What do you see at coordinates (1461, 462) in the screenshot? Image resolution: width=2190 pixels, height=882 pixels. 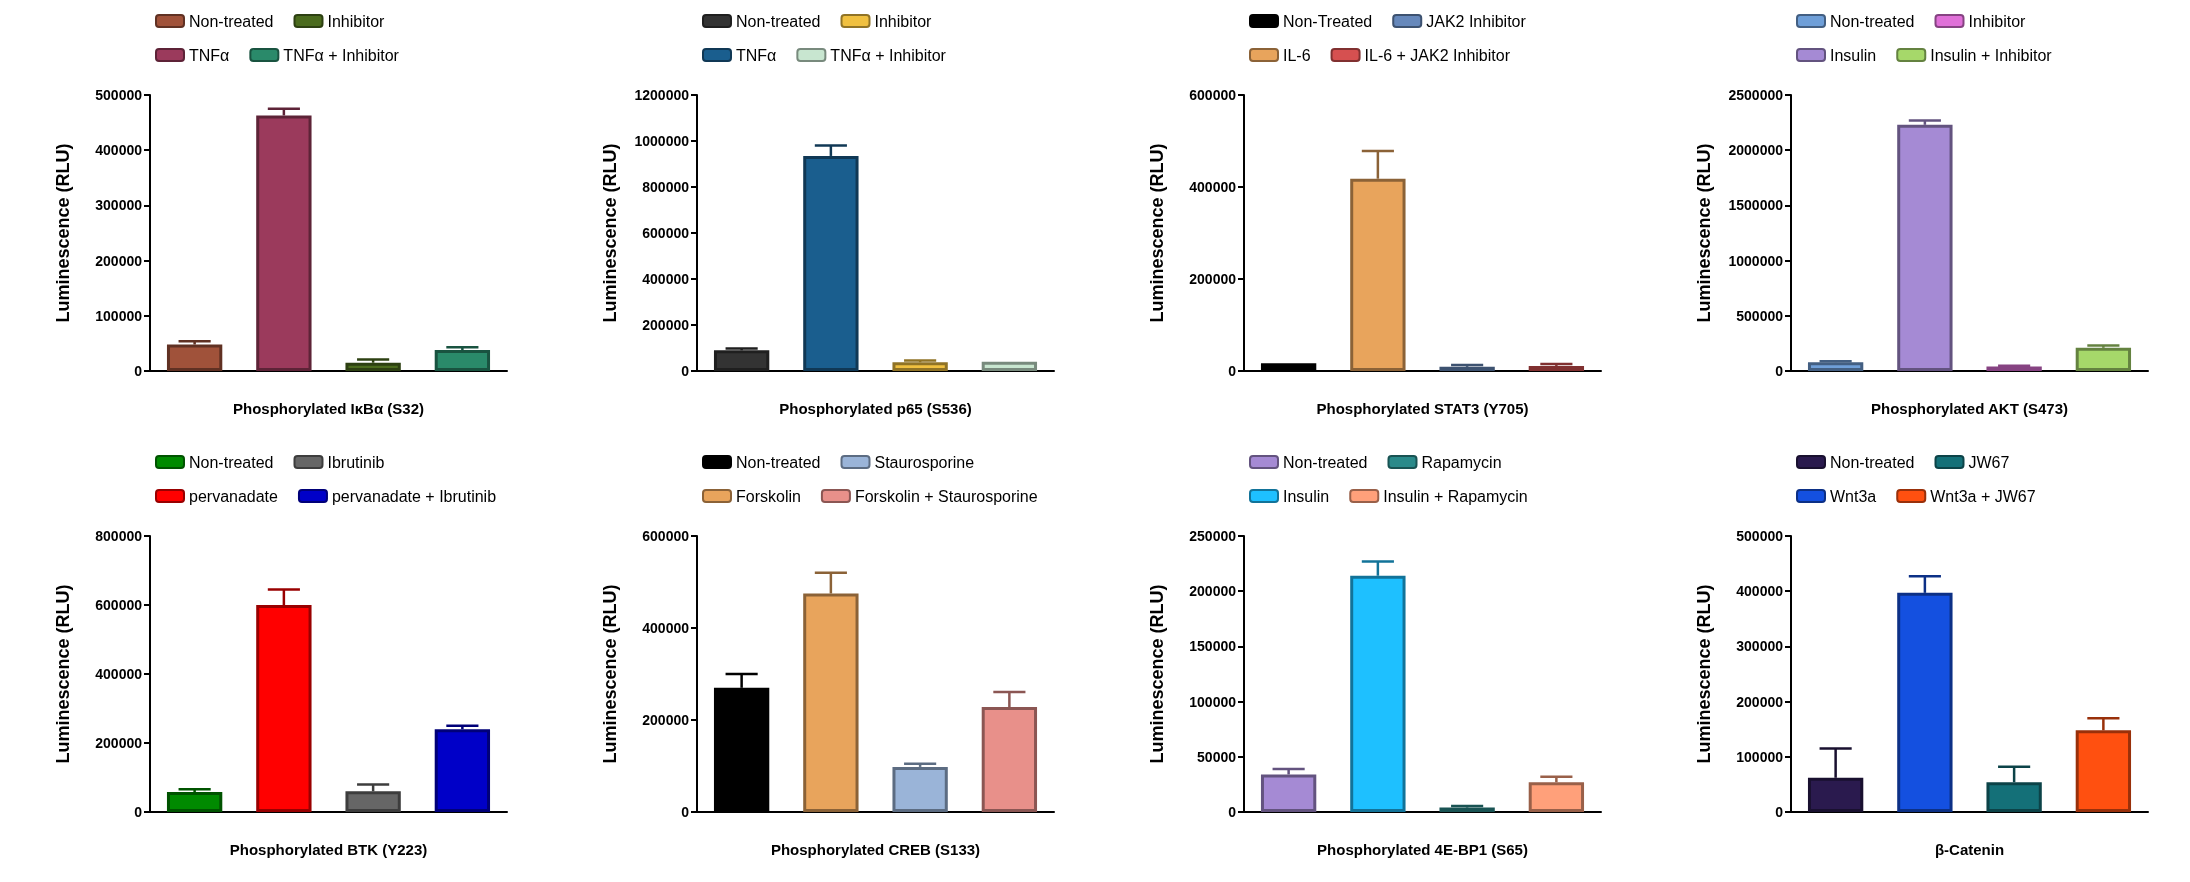 I see `legend-label: Rapamycin` at bounding box center [1461, 462].